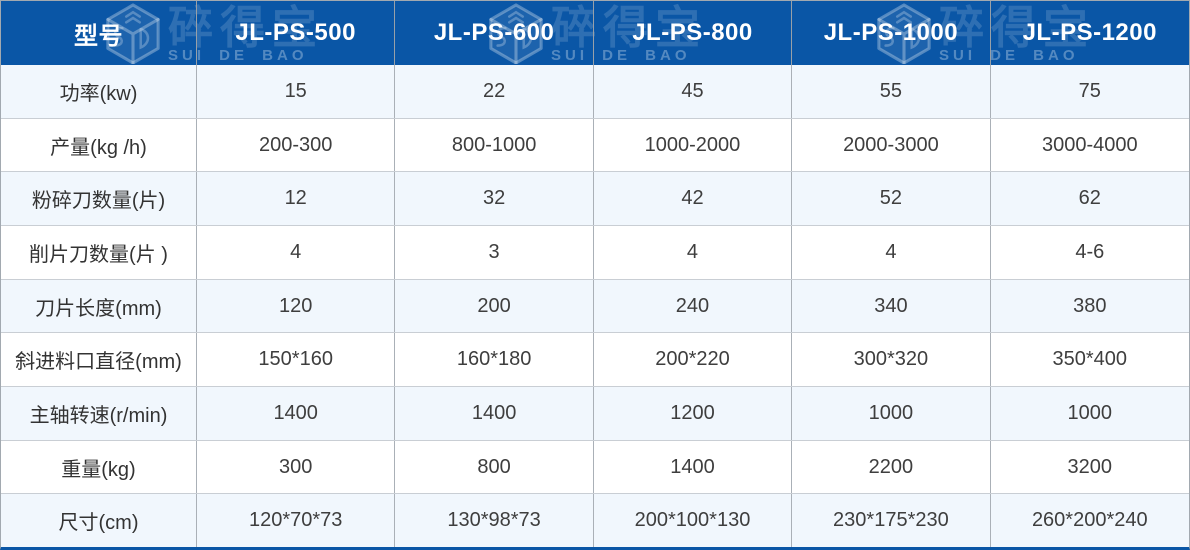 The height and width of the screenshot is (550, 1190). Describe the element at coordinates (99, 467) in the screenshot. I see `row-label: 重量(kg)` at that location.